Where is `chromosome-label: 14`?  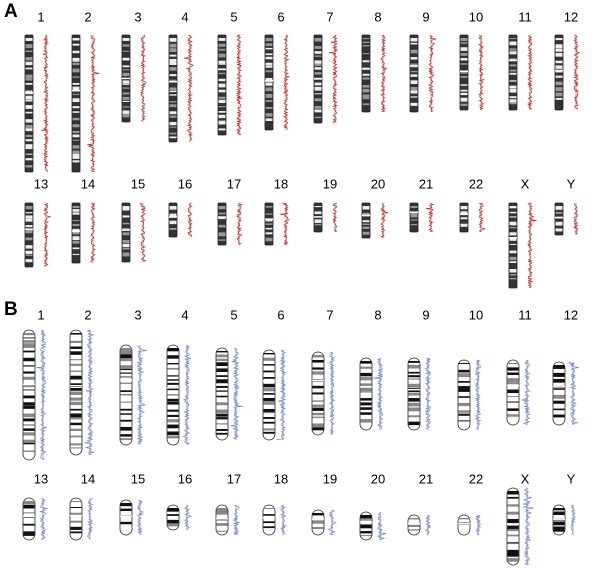
chromosome-label: 14 is located at coordinates (88, 478).